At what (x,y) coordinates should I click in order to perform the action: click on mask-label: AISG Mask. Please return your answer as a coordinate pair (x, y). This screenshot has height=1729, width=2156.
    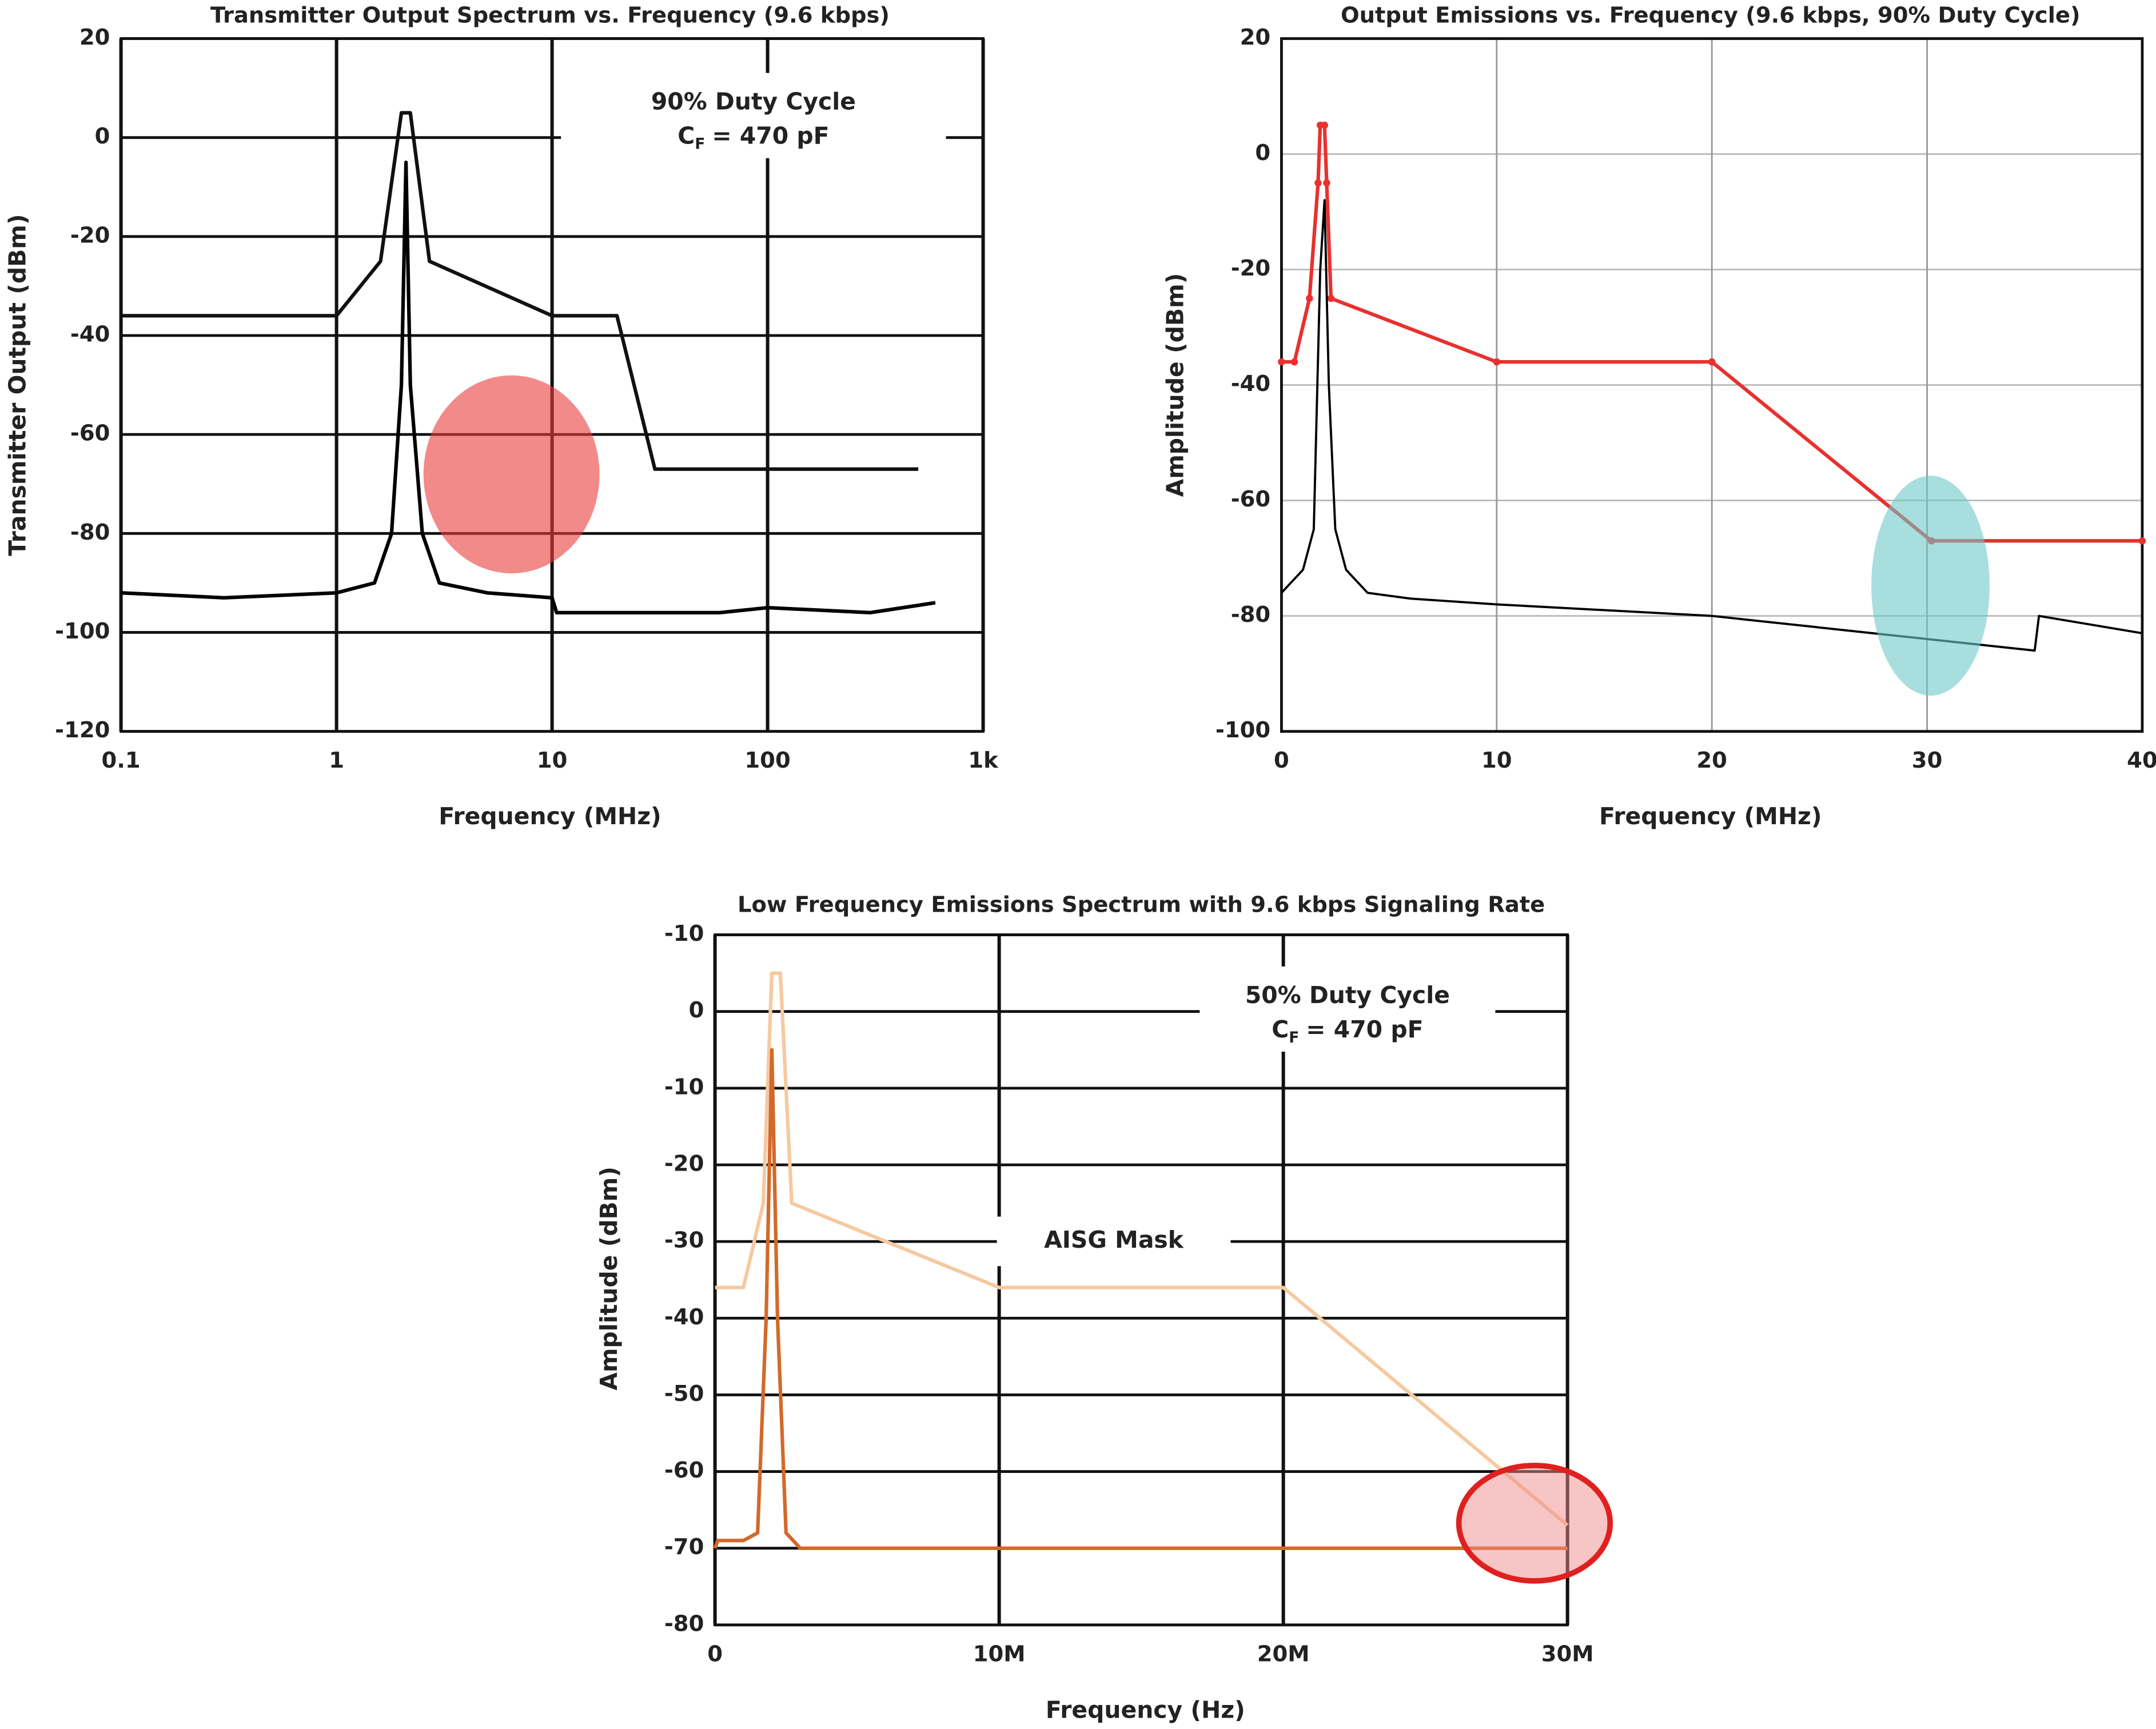
    Looking at the image, I should click on (1114, 1240).